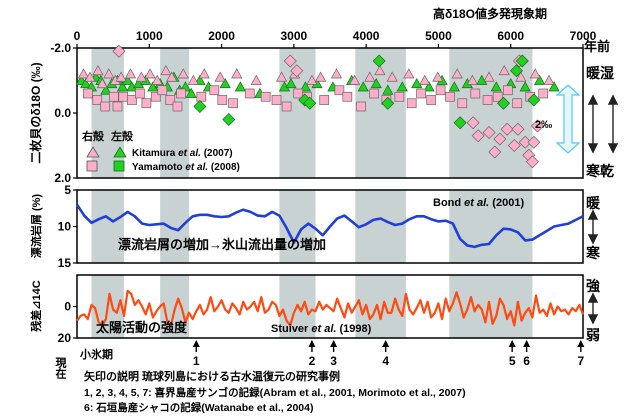 The height and width of the screenshot is (418, 627). I want to click on top-tick-label: 5000, so click(438, 36).